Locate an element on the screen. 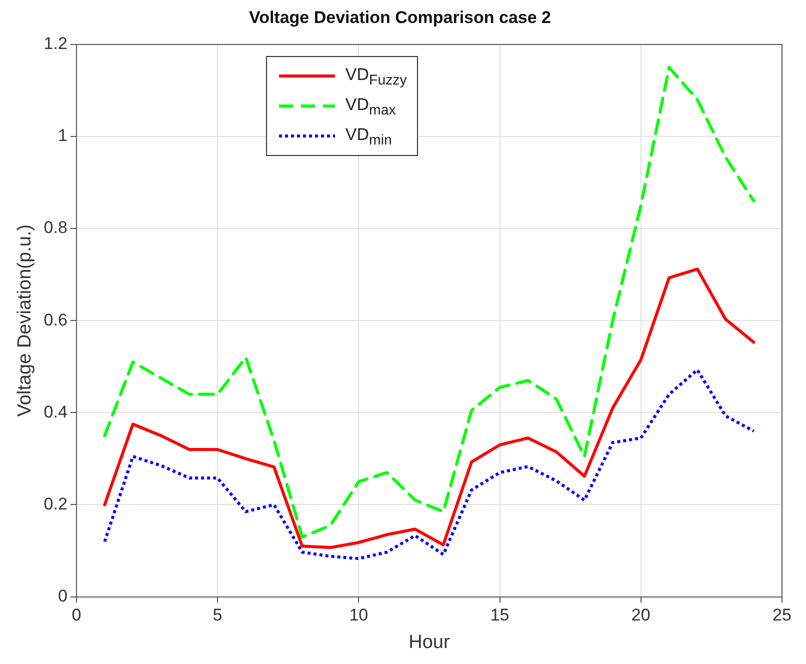 This screenshot has width=806, height=664. x-tick-label: 25 is located at coordinates (782, 615).